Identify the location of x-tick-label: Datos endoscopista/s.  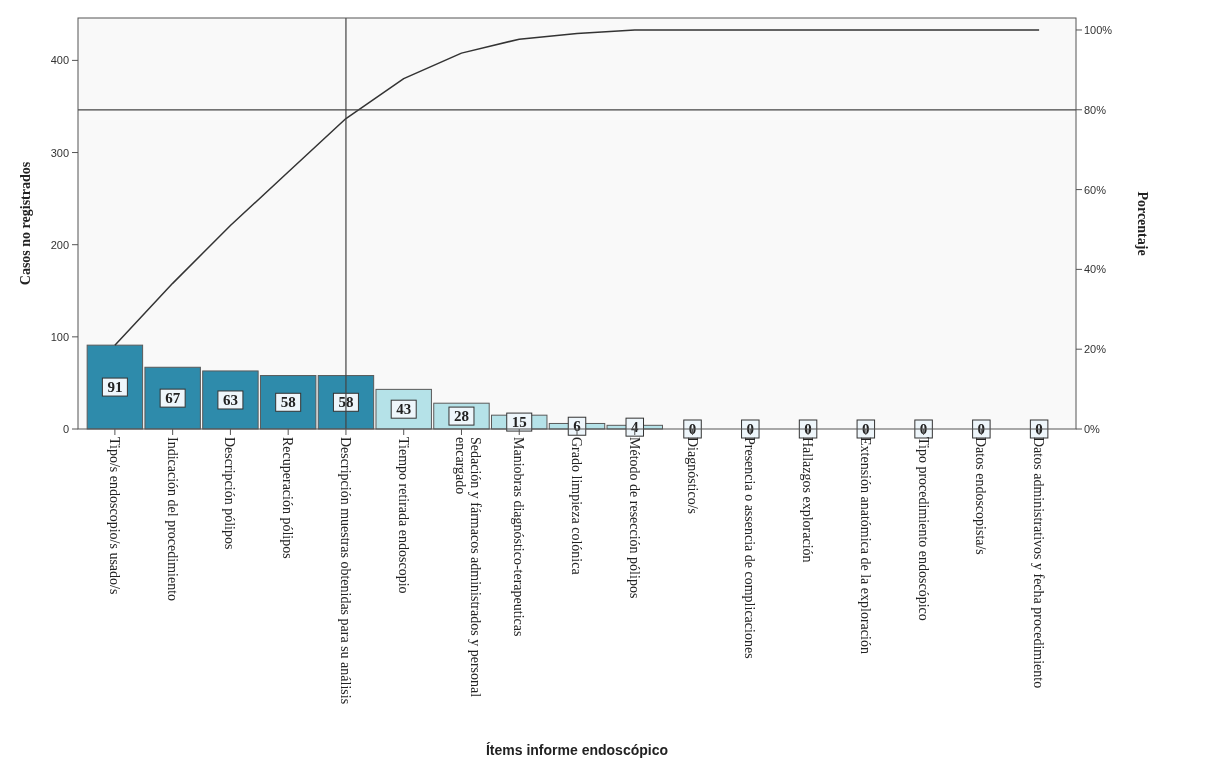
(981, 496).